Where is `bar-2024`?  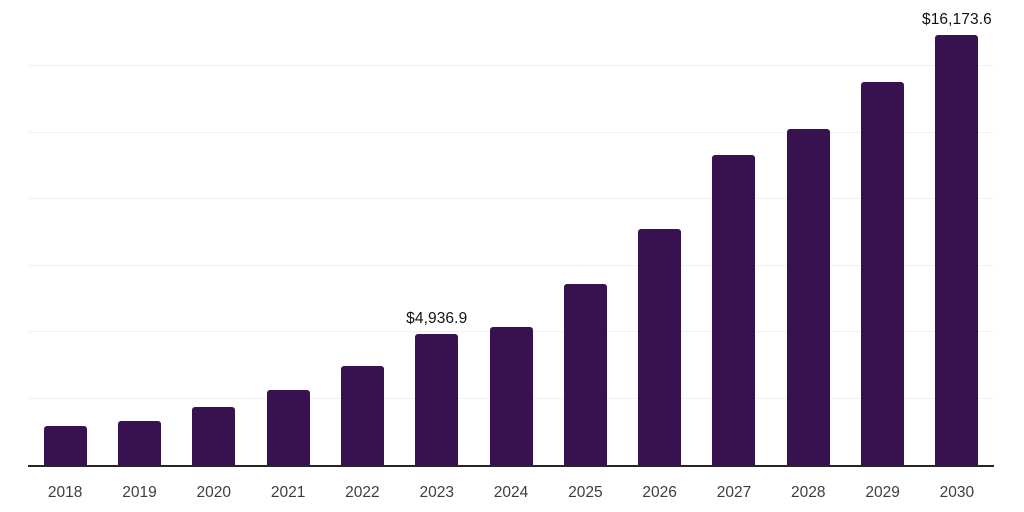 bar-2024 is located at coordinates (511, 395).